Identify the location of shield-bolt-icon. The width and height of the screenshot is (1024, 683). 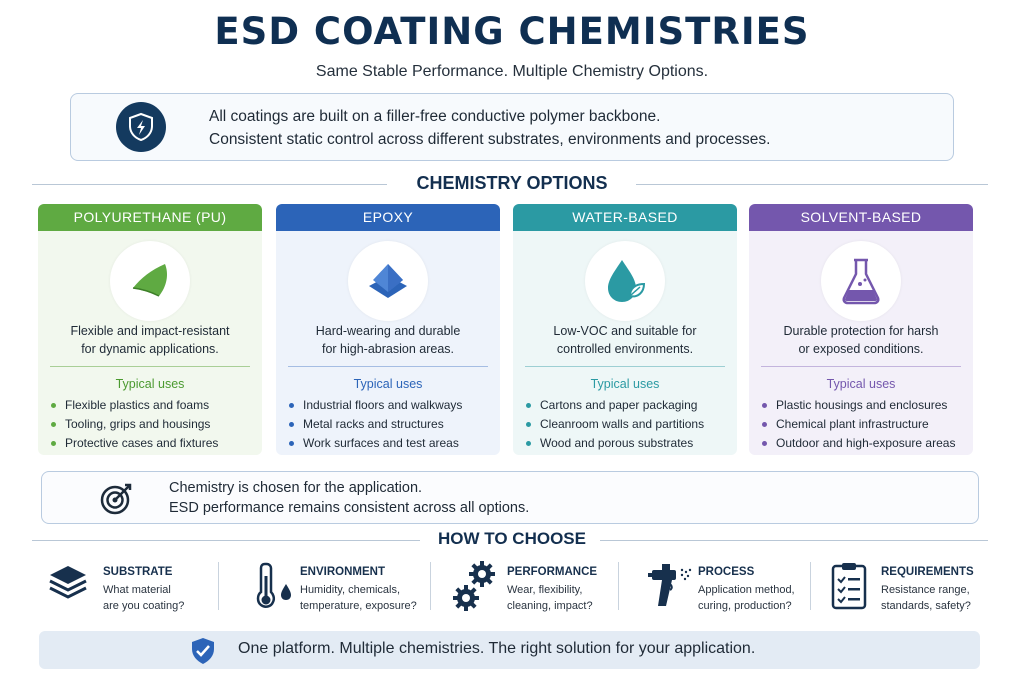
(141, 127).